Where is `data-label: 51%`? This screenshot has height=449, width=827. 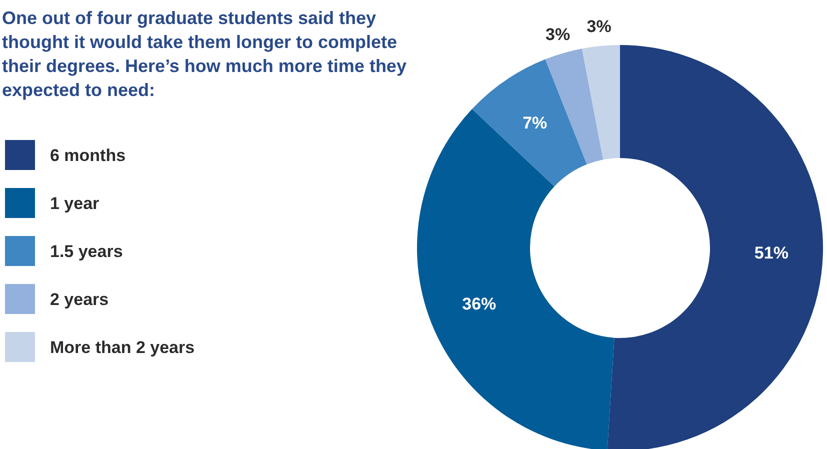
data-label: 51% is located at coordinates (771, 253).